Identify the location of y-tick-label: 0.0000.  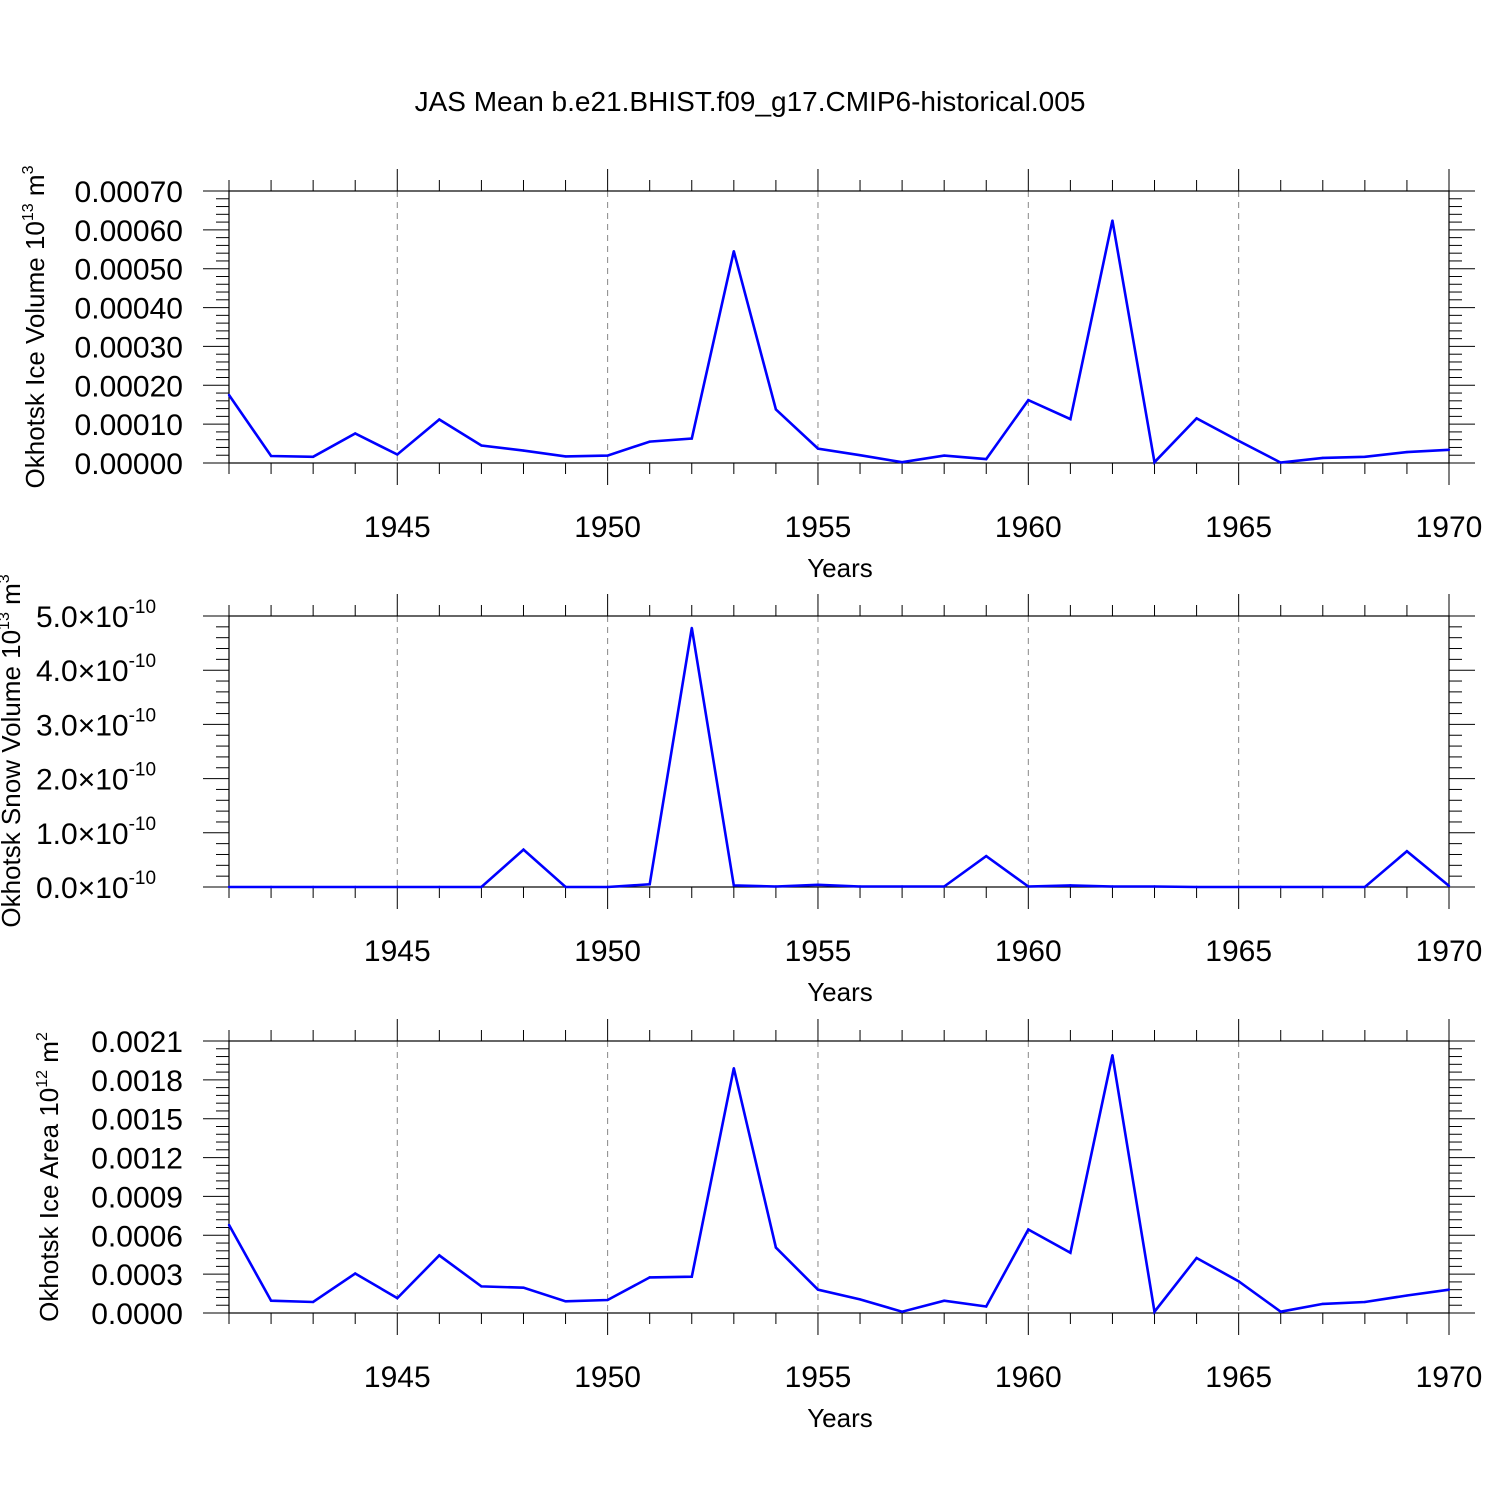
(137, 1314).